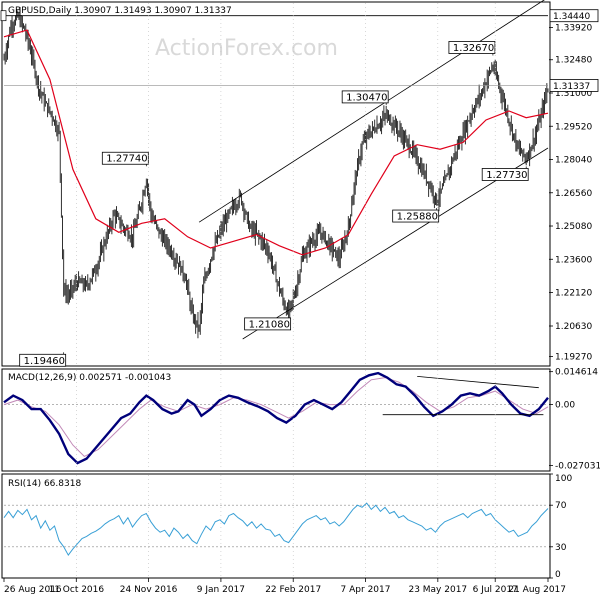  I want to click on price-tick-label-10: 1.33920, so click(573, 28).